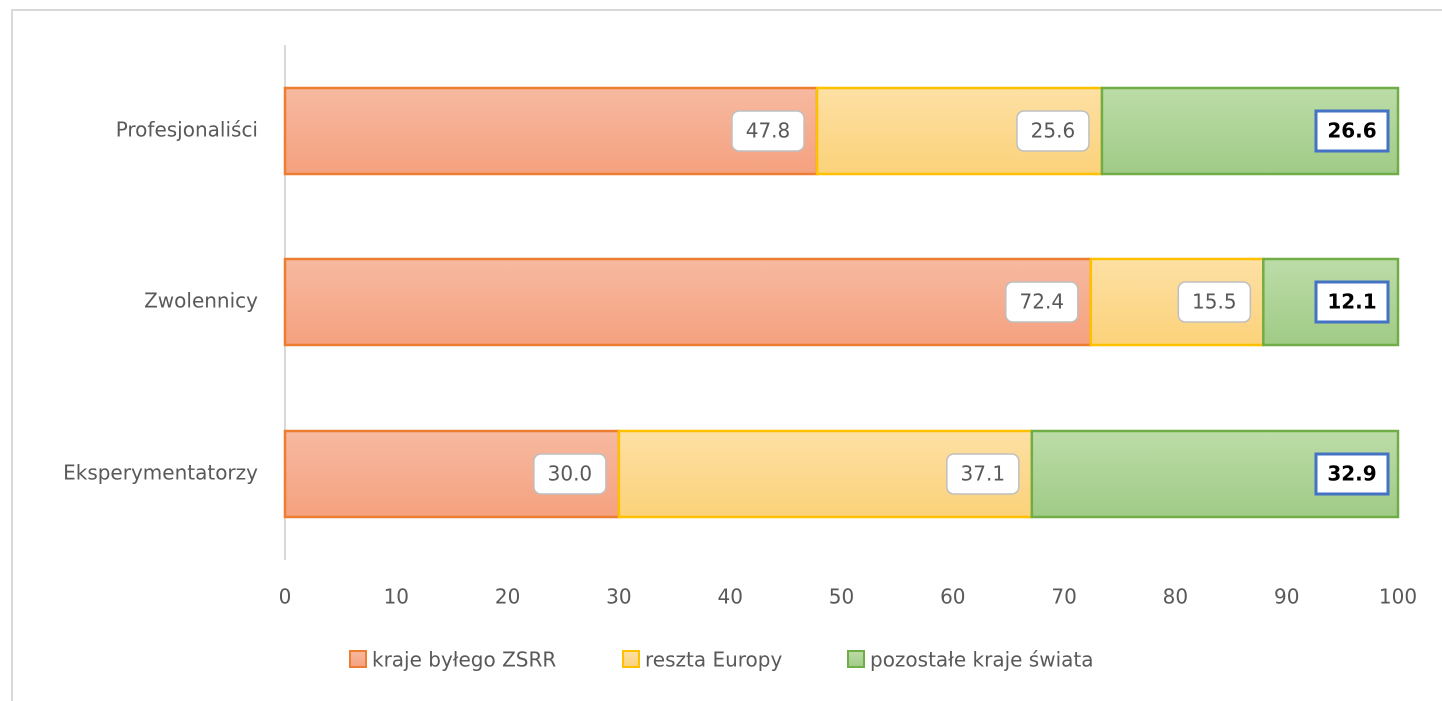 Image resolution: width=1442 pixels, height=701 pixels. I want to click on value-label: 30.0, so click(570, 474).